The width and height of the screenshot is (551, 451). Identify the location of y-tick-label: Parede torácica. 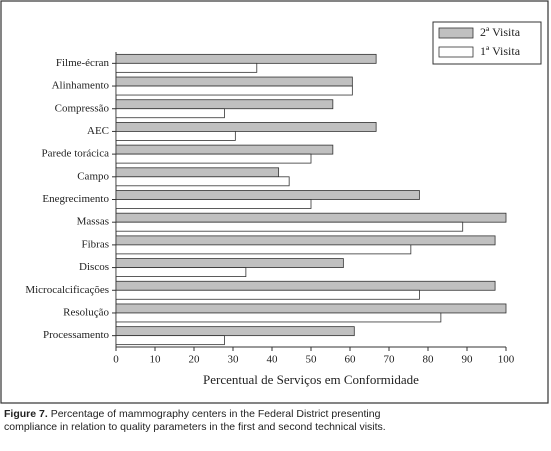
(76, 154).